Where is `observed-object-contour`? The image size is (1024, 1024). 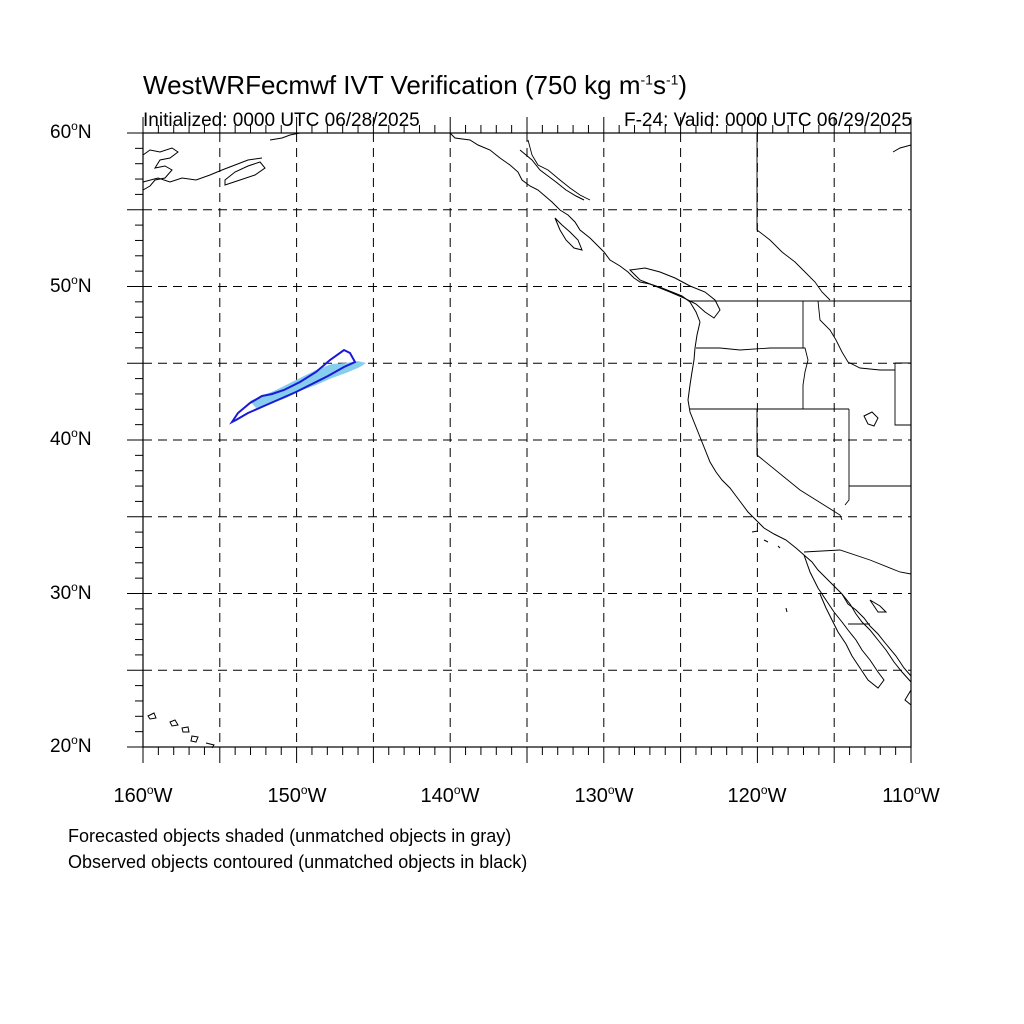 observed-object-contour is located at coordinates (293, 386).